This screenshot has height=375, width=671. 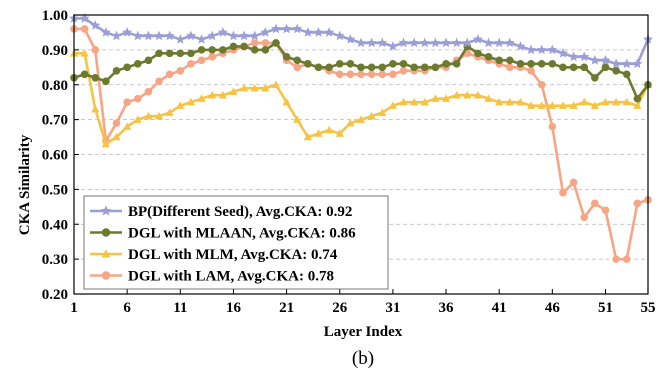 What do you see at coordinates (340, 308) in the screenshot?
I see `x-tick-label: 26` at bounding box center [340, 308].